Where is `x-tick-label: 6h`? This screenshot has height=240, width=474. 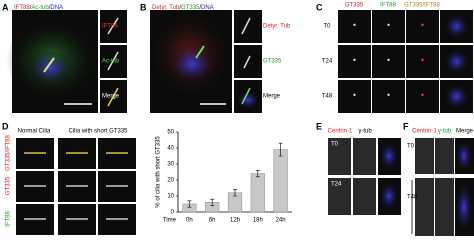
x-tick-label: 6h is located at coordinates (212, 221).